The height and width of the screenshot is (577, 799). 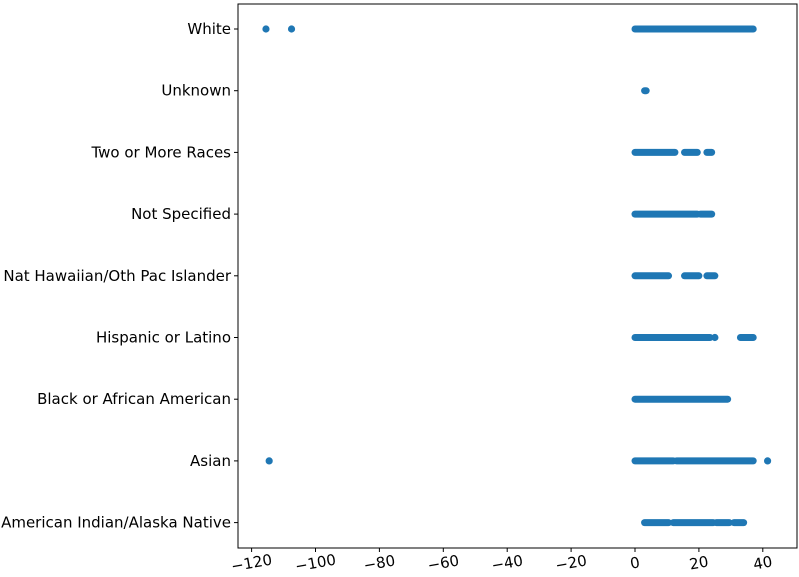 I want to click on y-tick-label: Two or More Races, so click(x=160, y=152).